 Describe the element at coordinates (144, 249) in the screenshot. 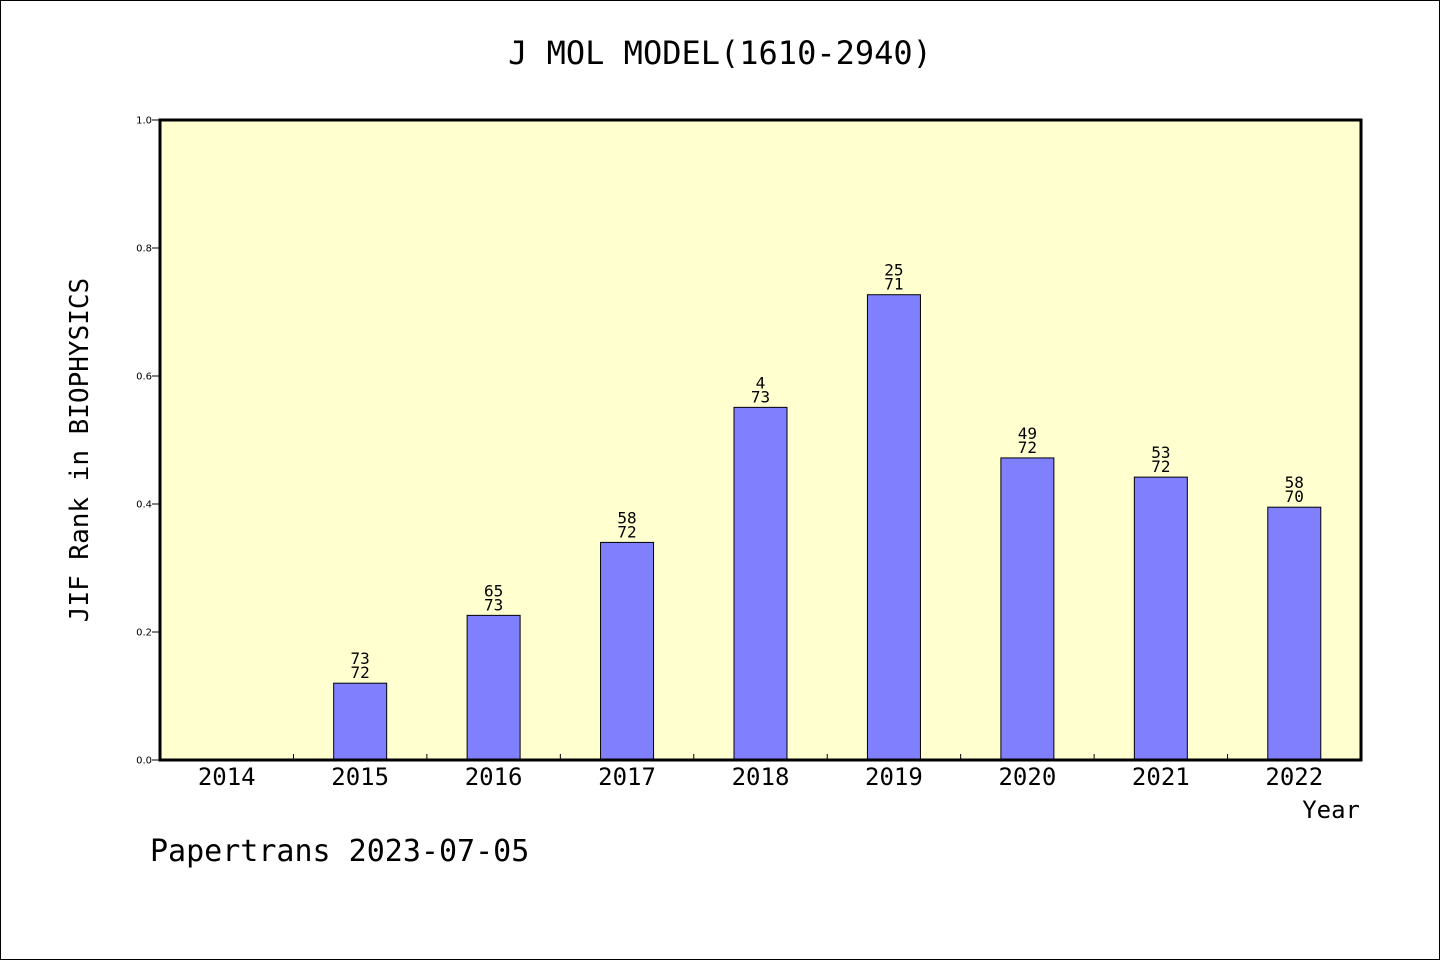

I see `y-tick-label: 0.8` at that location.